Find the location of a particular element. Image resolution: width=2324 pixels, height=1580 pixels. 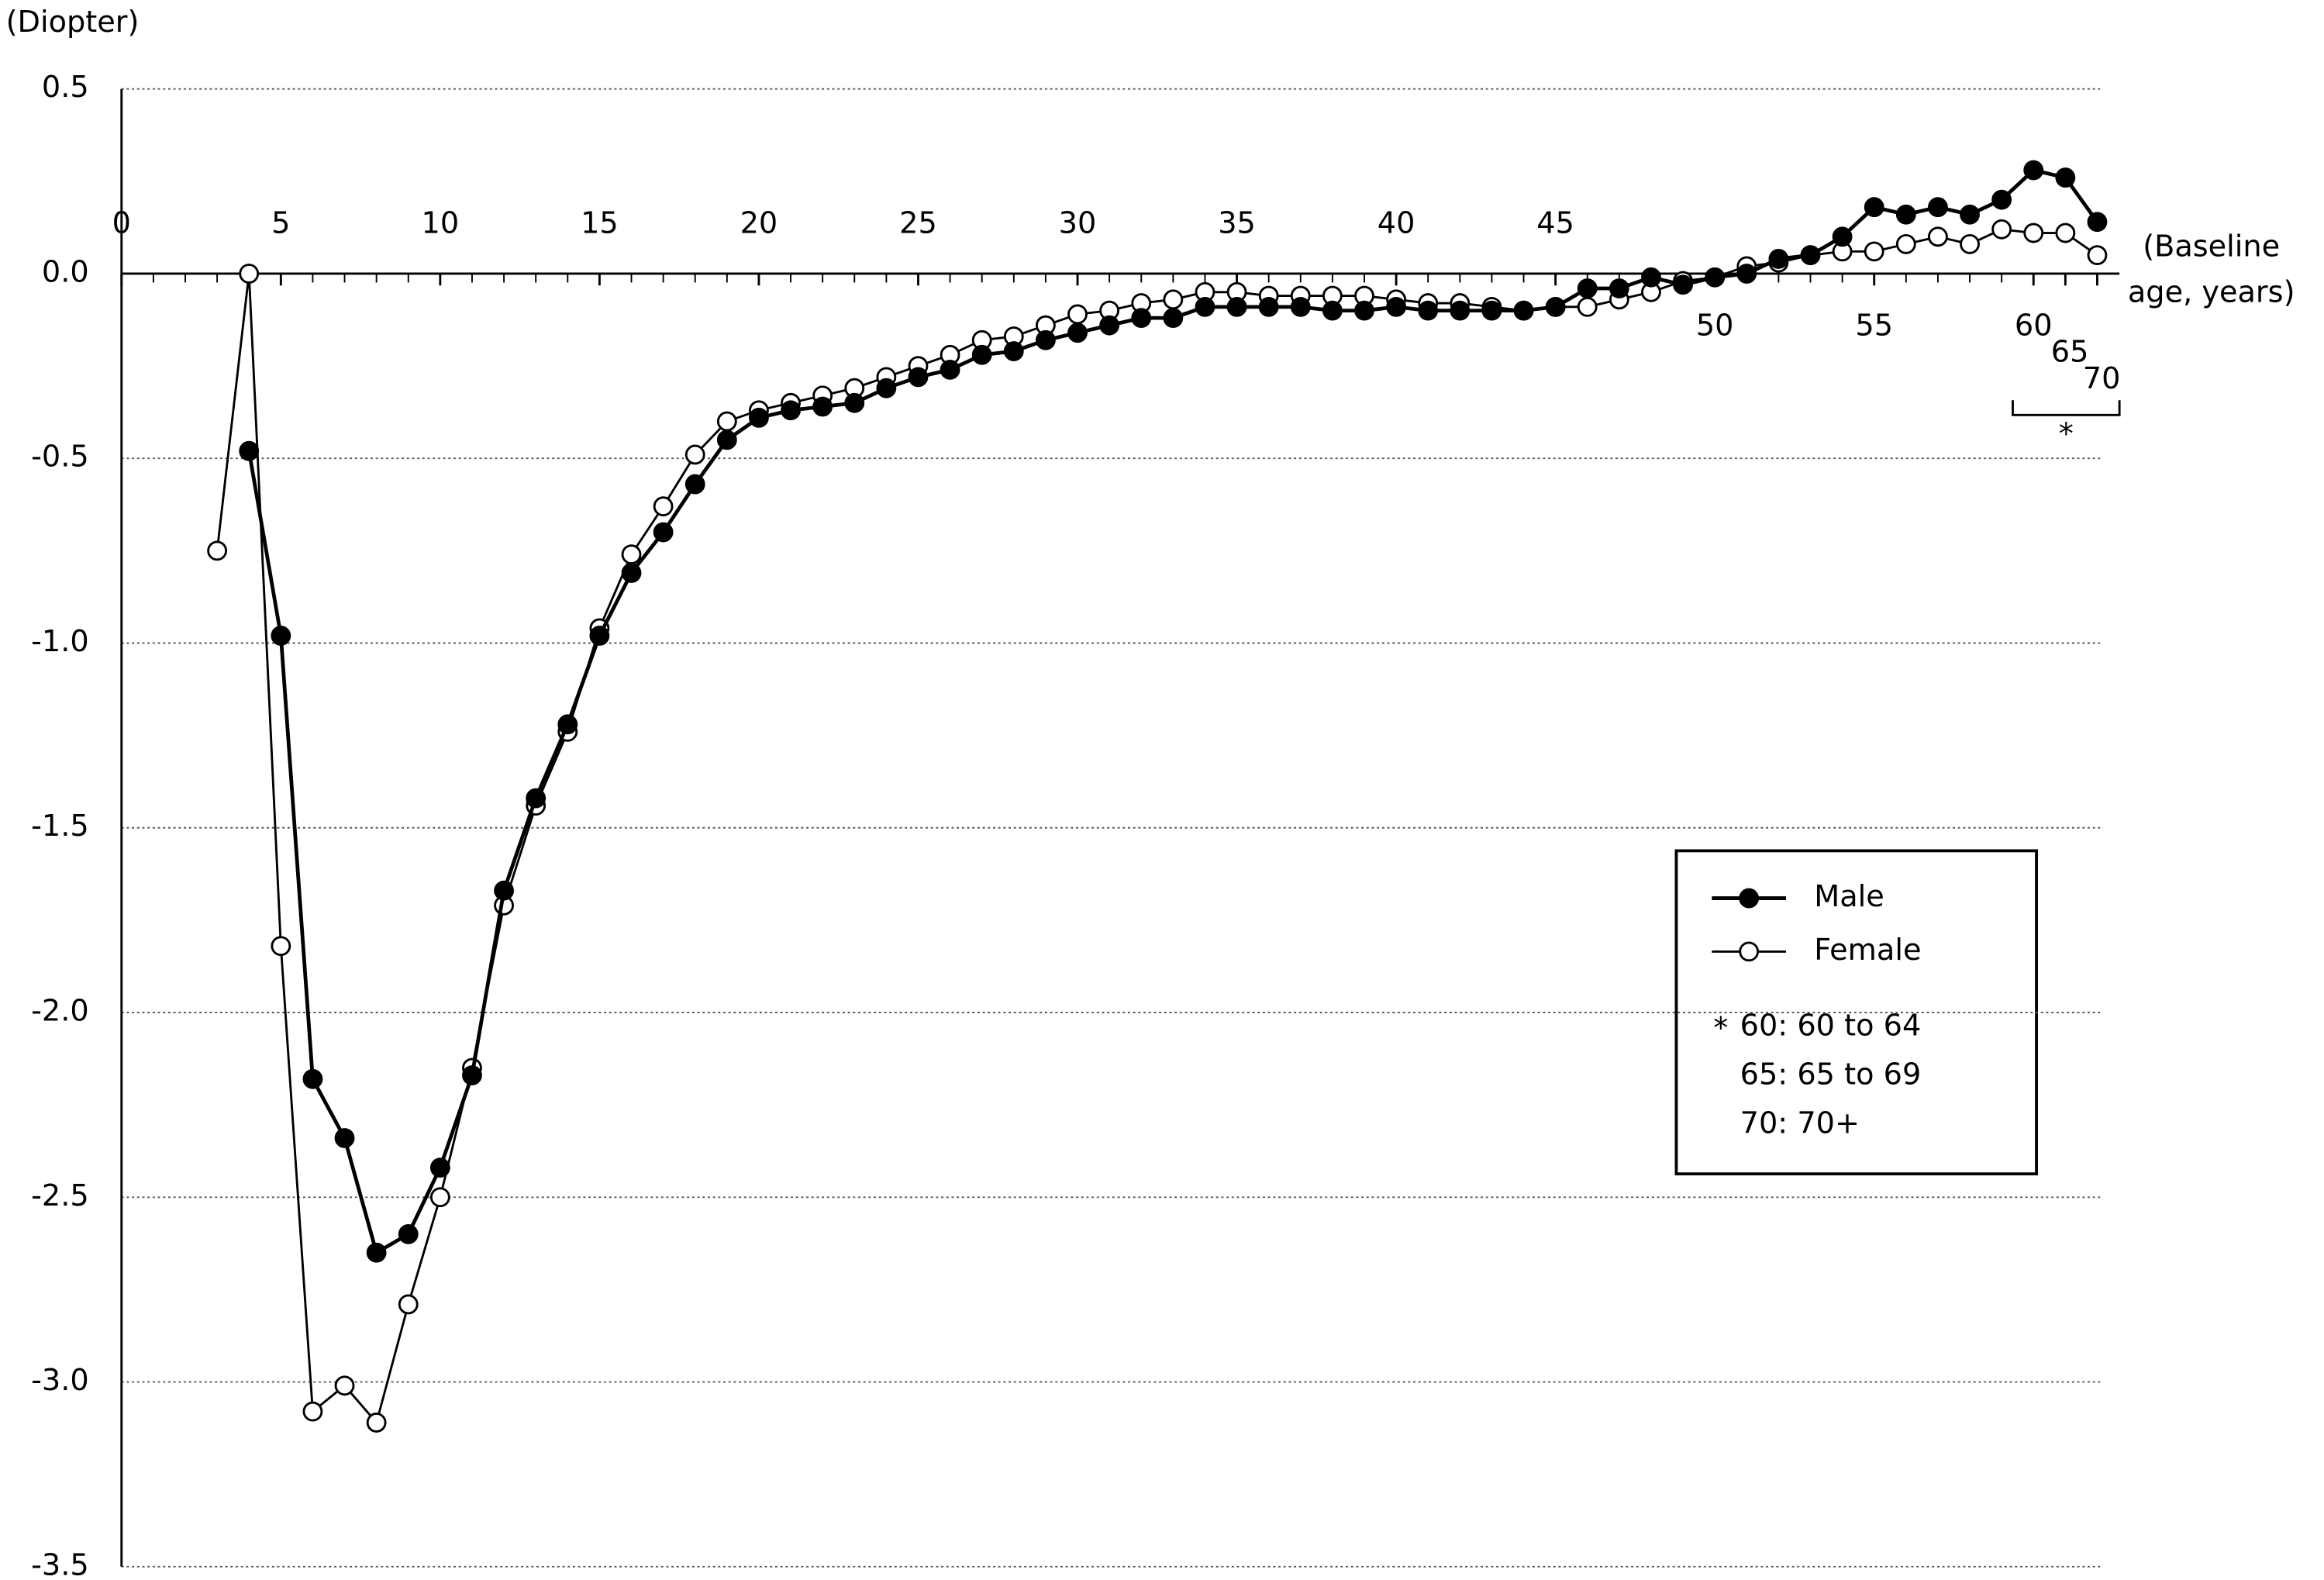

x-tick-label: 15 is located at coordinates (600, 223).